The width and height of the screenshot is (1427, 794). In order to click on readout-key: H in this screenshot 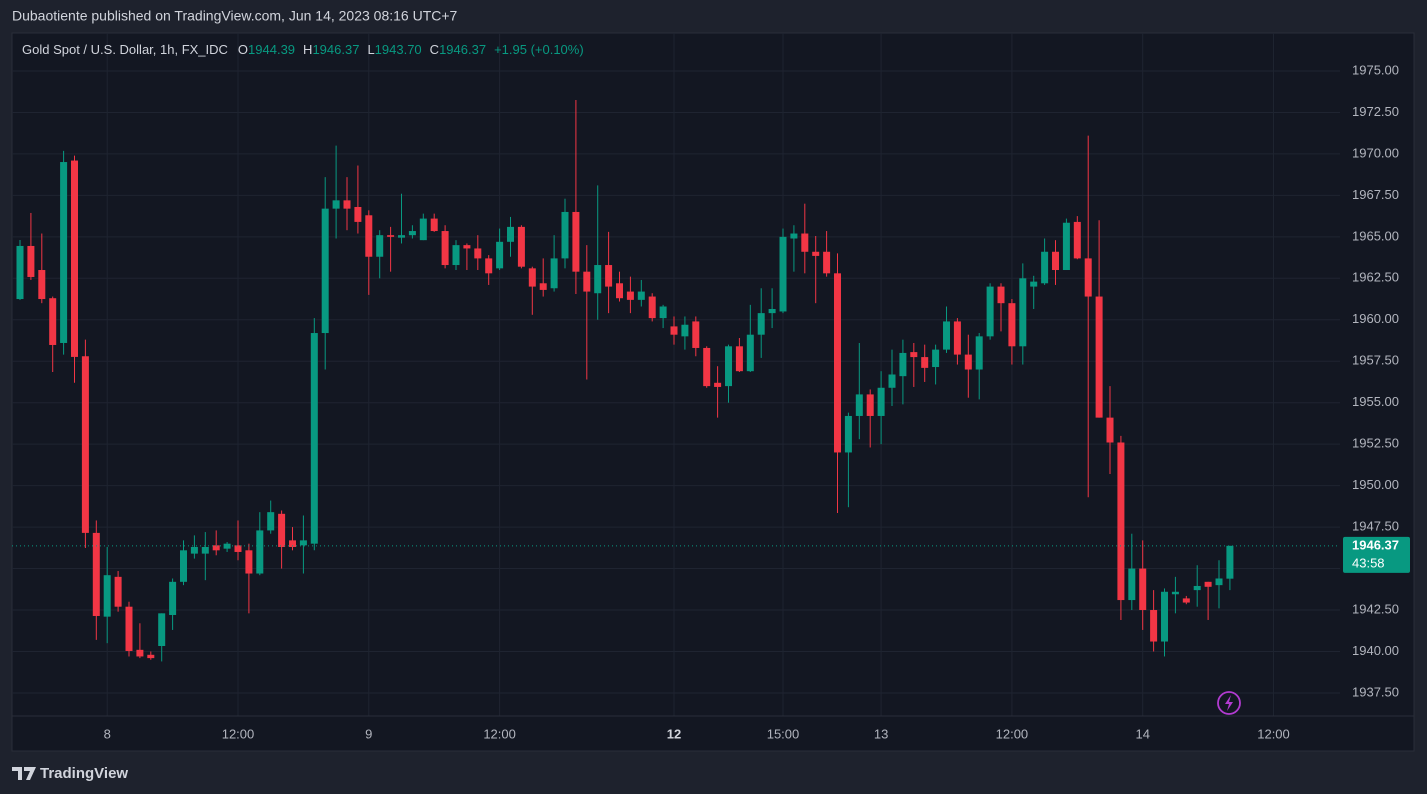, I will do `click(307, 49)`.